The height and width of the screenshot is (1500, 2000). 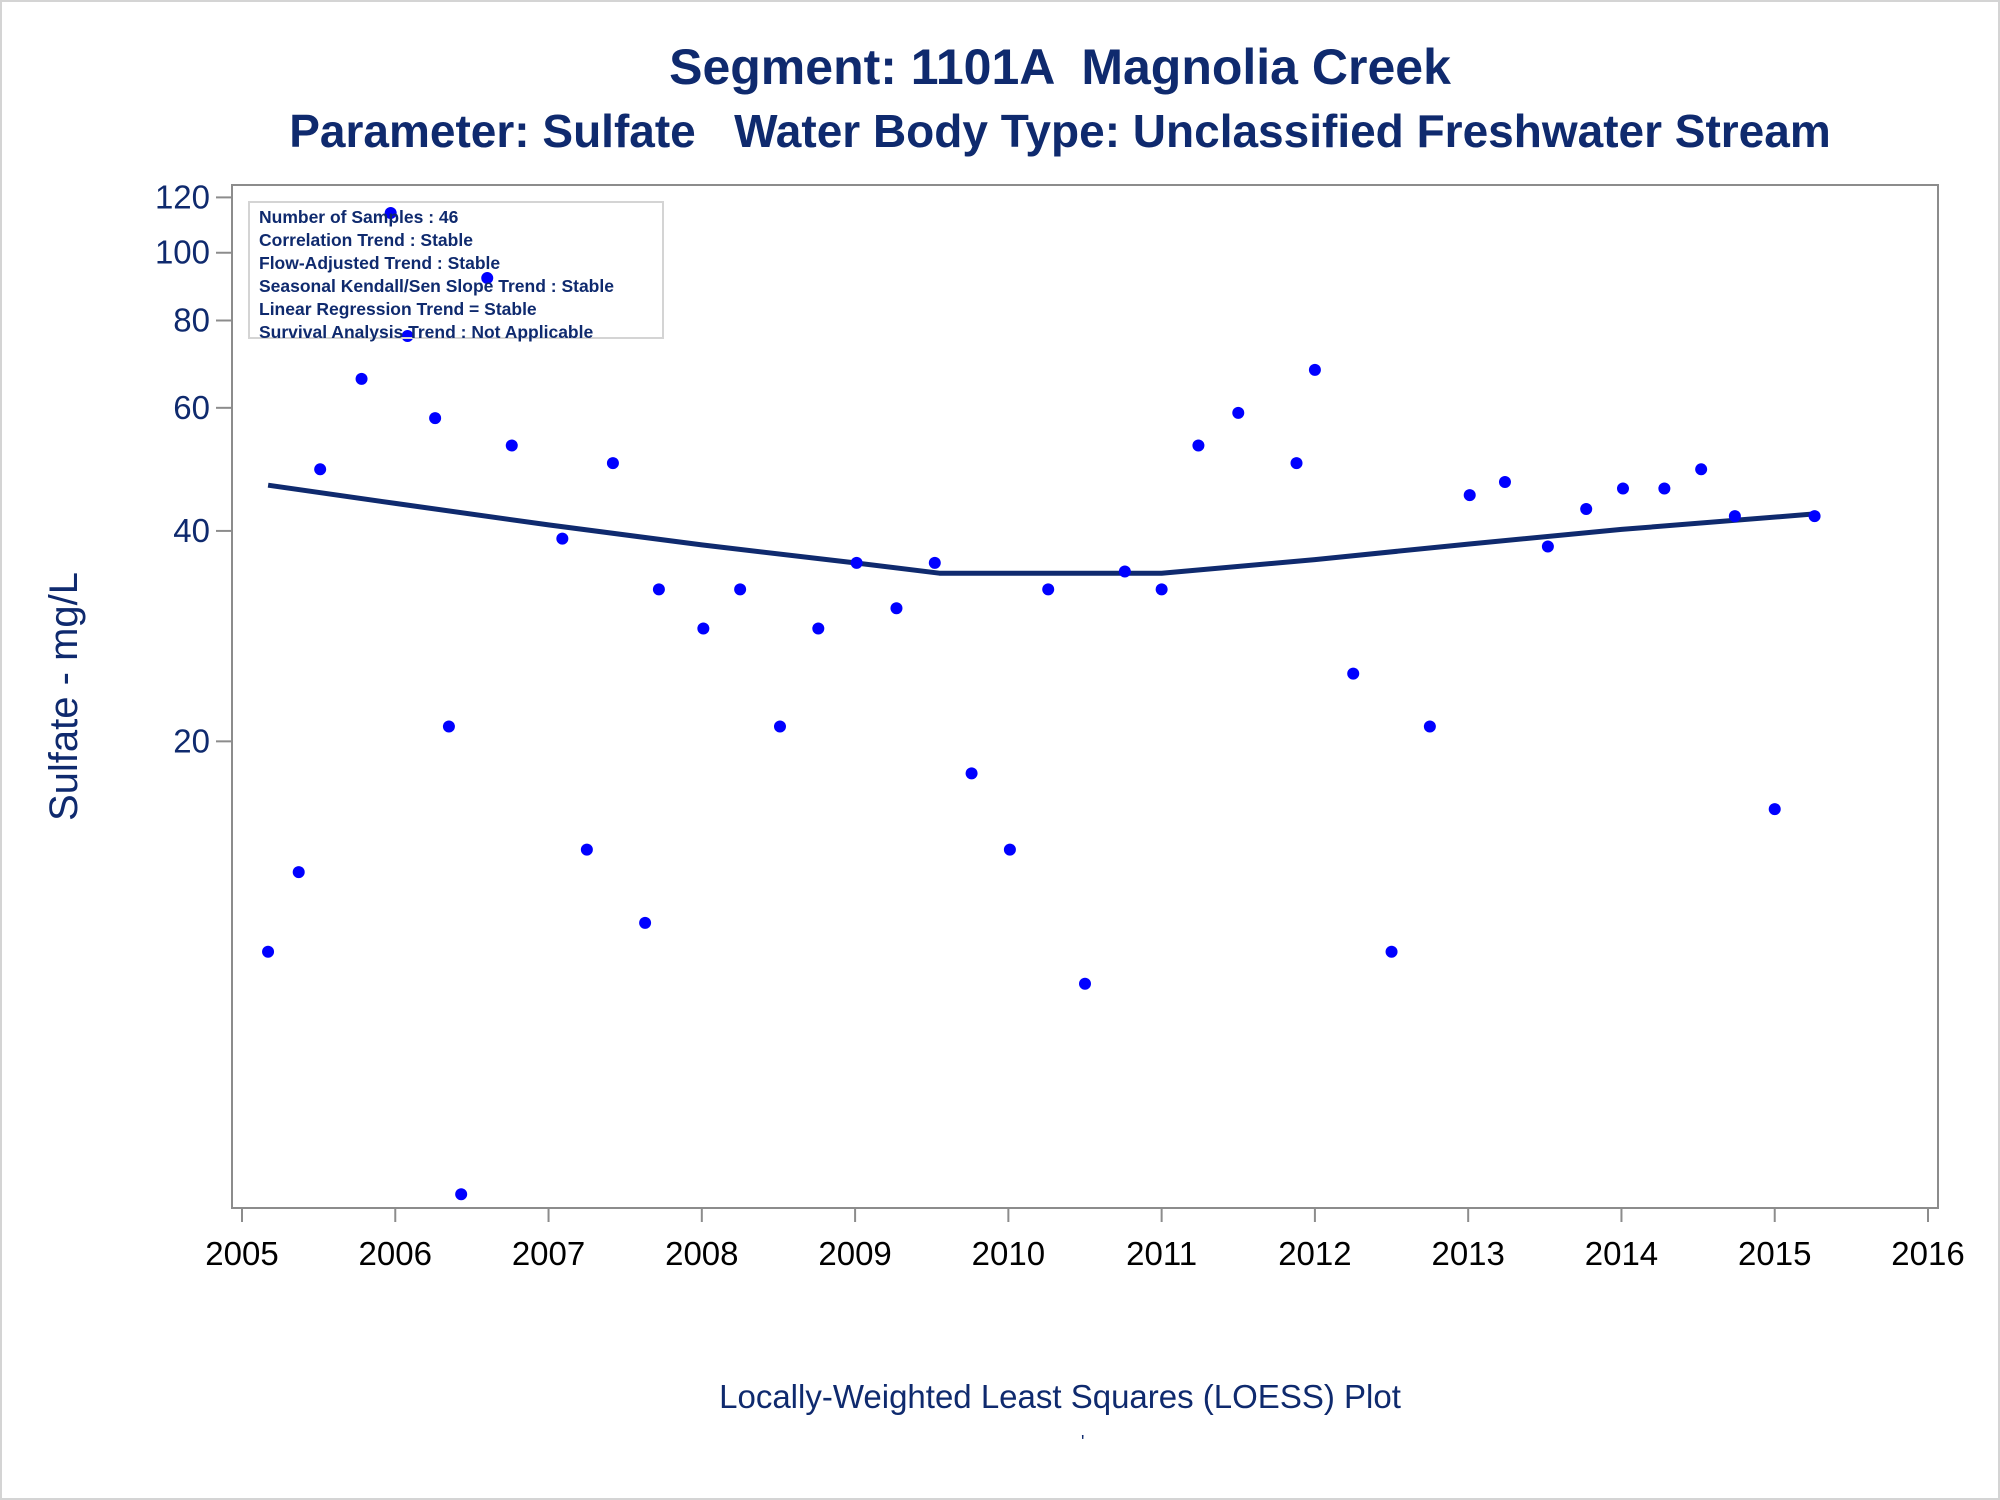 I want to click on x-tick-label: 2013, so click(x=1467, y=1253).